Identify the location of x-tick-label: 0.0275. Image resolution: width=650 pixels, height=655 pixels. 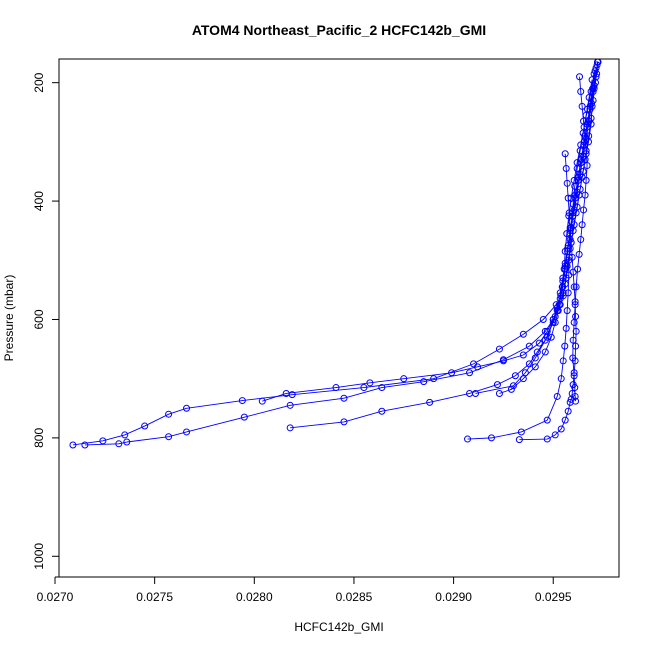
(154, 597).